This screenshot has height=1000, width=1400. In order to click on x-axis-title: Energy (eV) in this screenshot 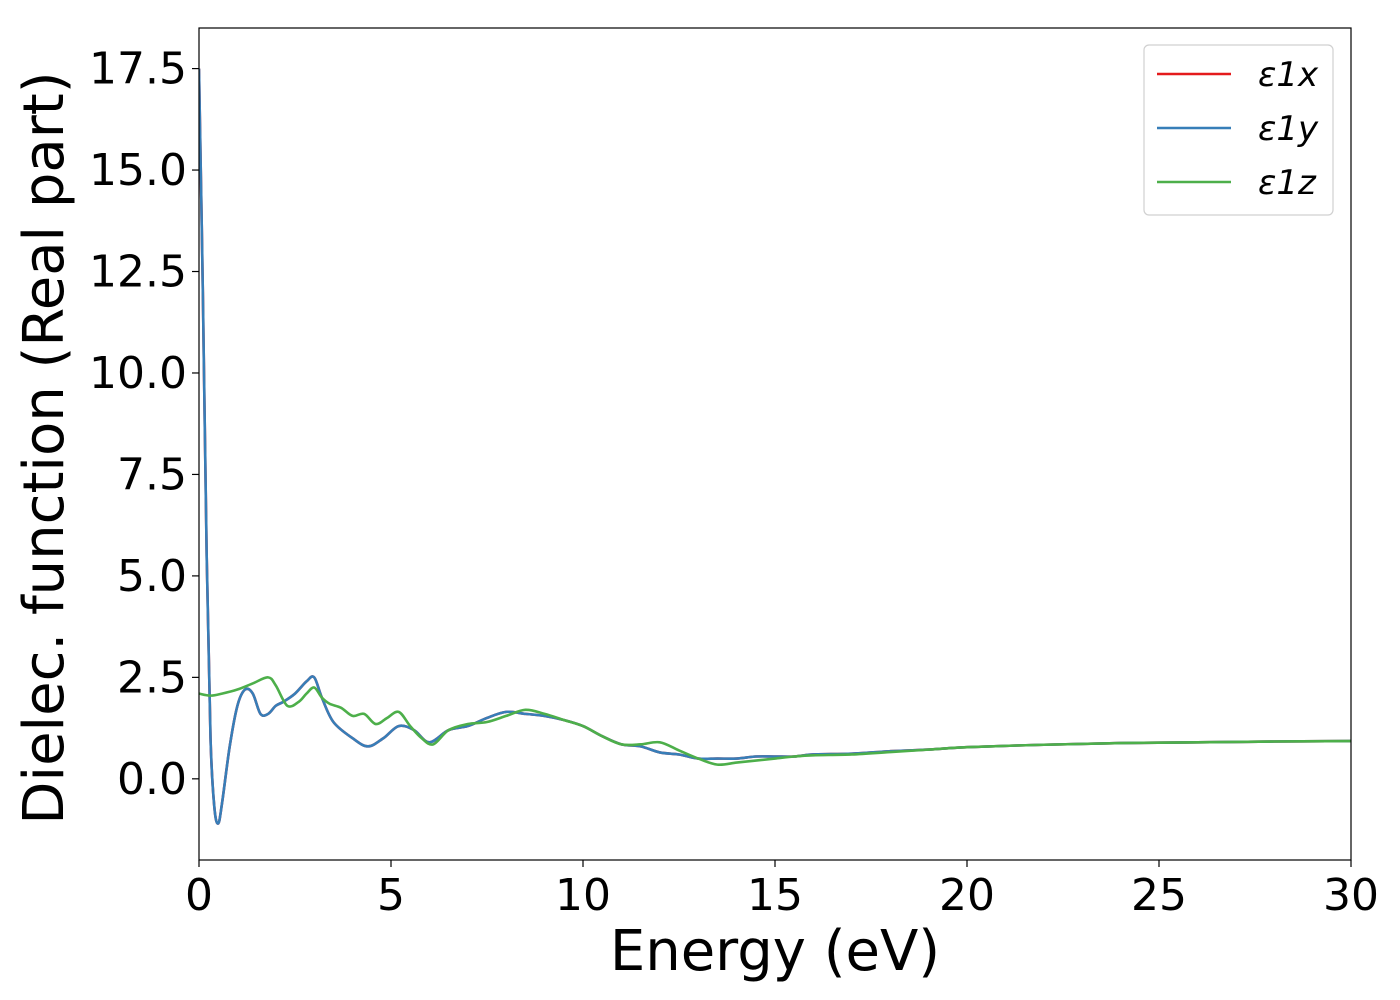, I will do `click(775, 951)`.